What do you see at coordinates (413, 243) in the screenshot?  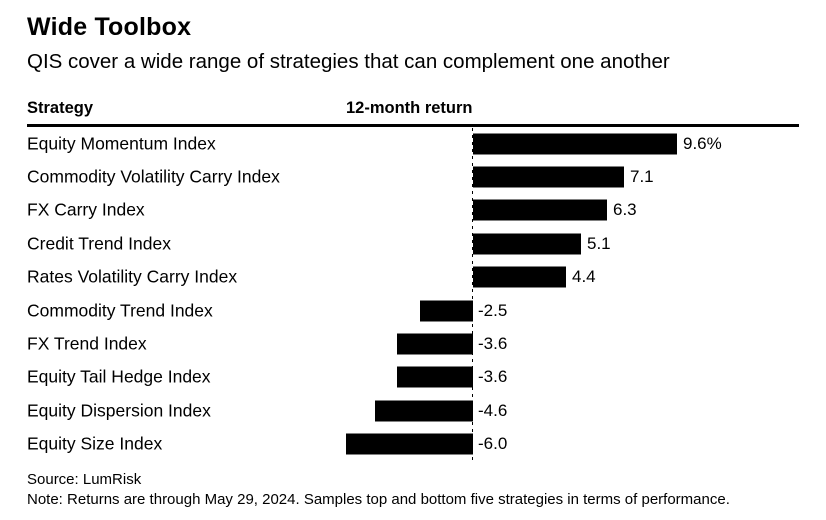 I see `chart-row: Credit Trend Index 5.1` at bounding box center [413, 243].